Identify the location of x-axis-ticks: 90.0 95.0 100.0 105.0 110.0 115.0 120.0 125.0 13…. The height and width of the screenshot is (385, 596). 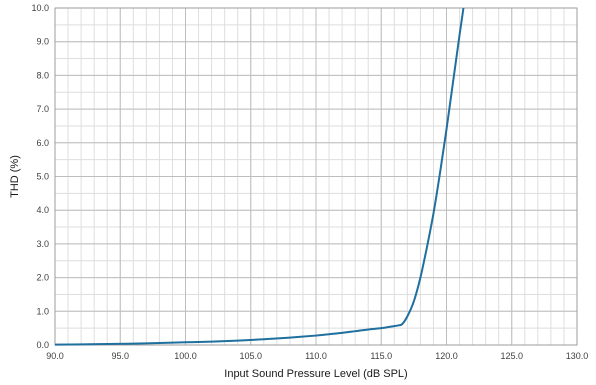
(317, 356).